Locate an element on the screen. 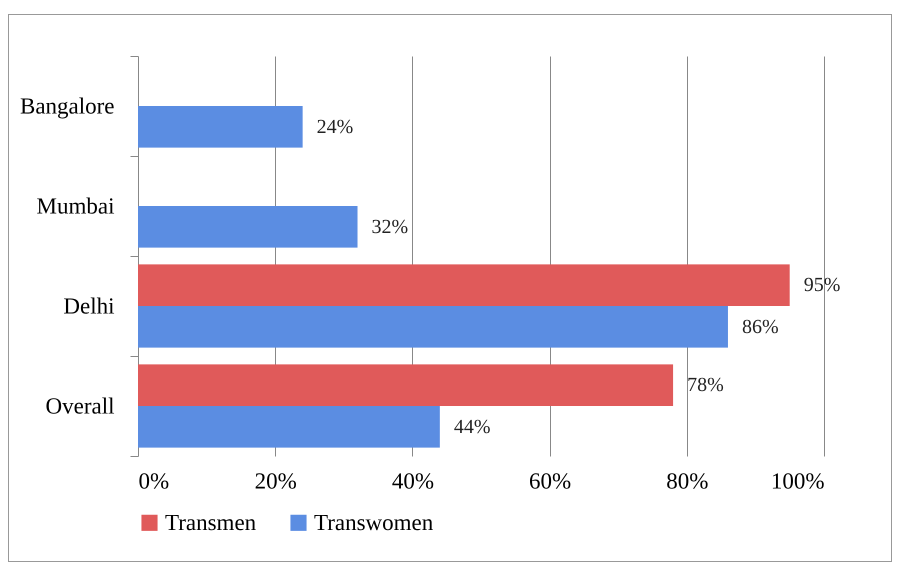 The width and height of the screenshot is (902, 568). y-tick-label: Mumbai is located at coordinates (75, 206).